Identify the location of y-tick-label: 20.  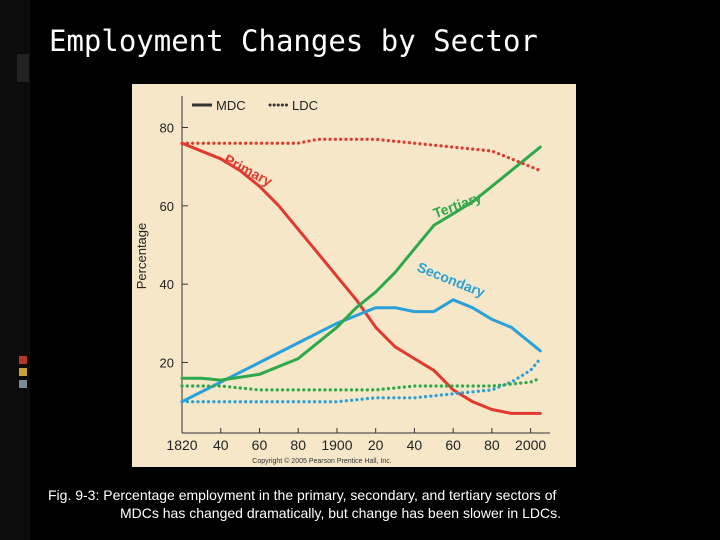
(167, 363).